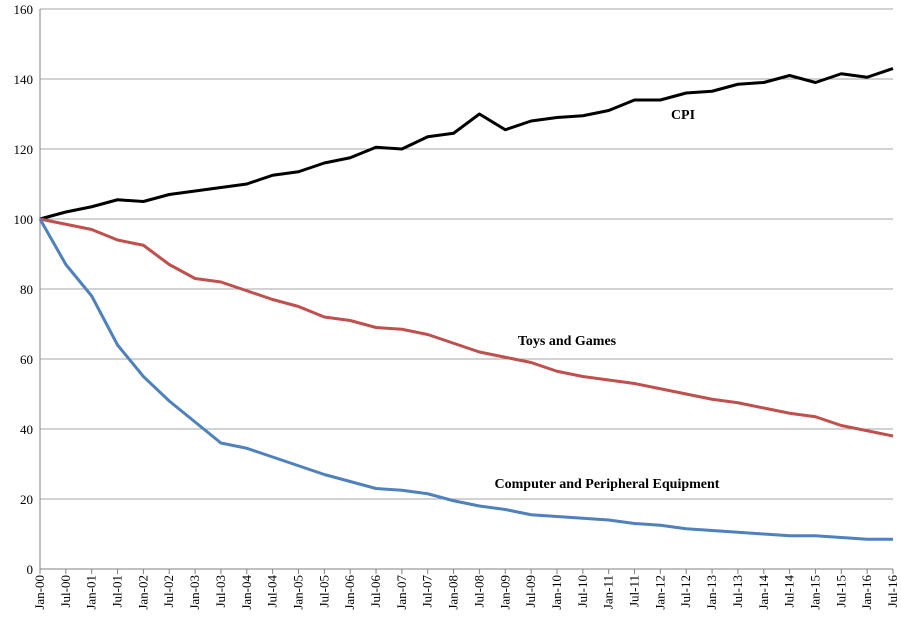 Image resolution: width=901 pixels, height=625 pixels. Describe the element at coordinates (567, 341) in the screenshot. I see `series-label: Toys and Games` at that location.